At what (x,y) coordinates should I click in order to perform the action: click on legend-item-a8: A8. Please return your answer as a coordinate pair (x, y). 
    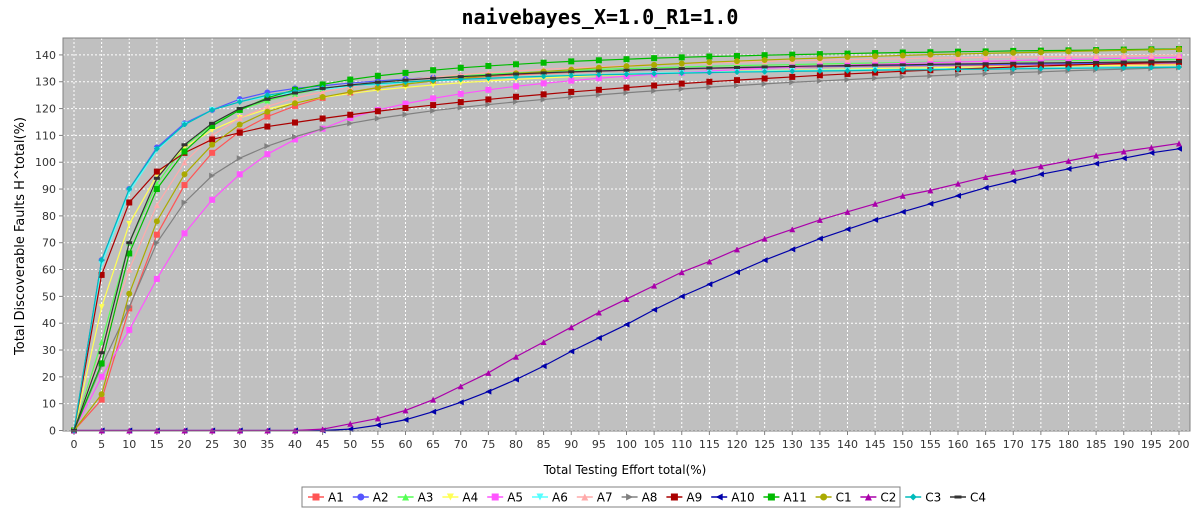
    Looking at the image, I should click on (639, 498).